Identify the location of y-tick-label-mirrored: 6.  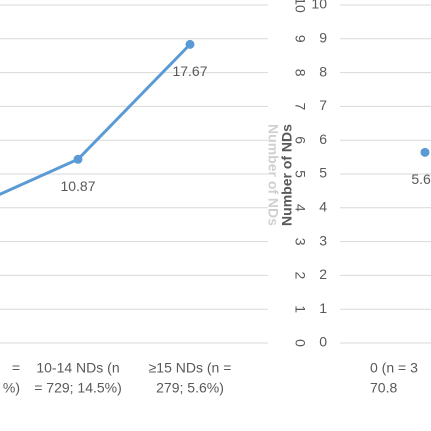
(300, 140).